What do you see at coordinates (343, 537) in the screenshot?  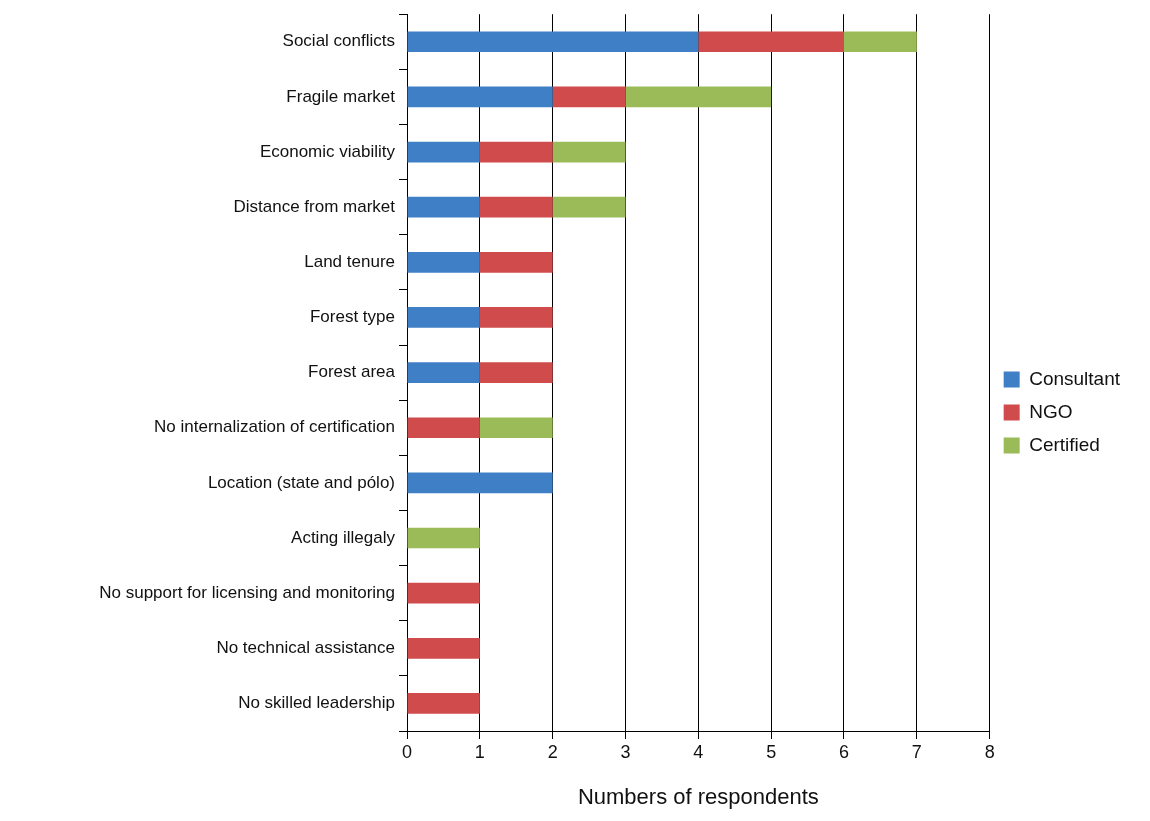 I see `y-tick-label: Acting illegaly` at bounding box center [343, 537].